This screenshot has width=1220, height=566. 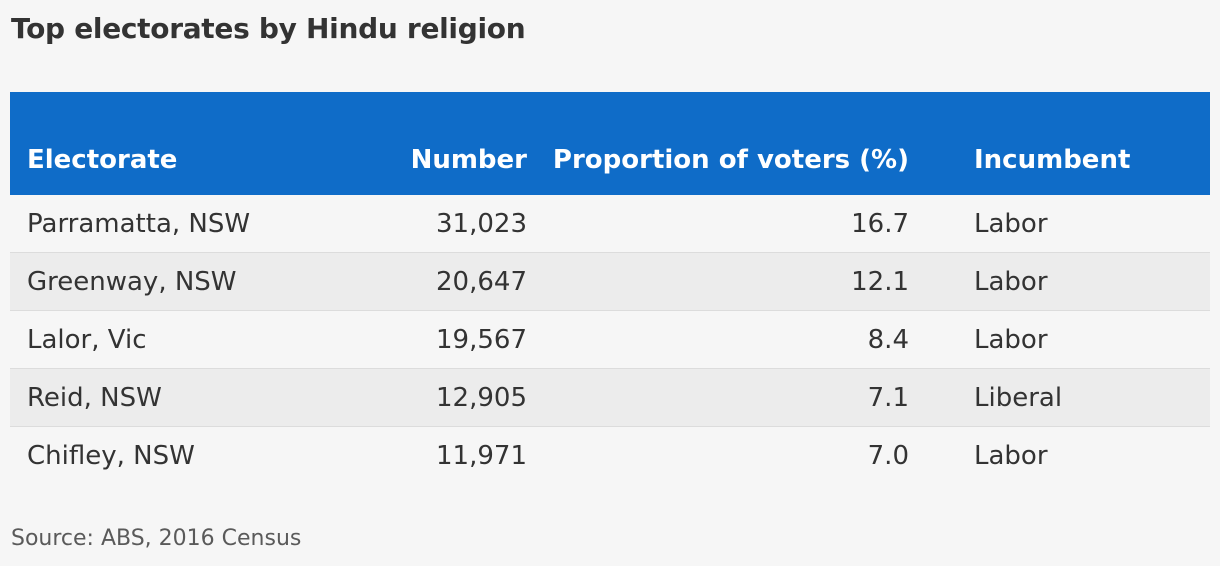 What do you see at coordinates (156, 538) in the screenshot?
I see `source-note: Source: ABS, 2016 Census` at bounding box center [156, 538].